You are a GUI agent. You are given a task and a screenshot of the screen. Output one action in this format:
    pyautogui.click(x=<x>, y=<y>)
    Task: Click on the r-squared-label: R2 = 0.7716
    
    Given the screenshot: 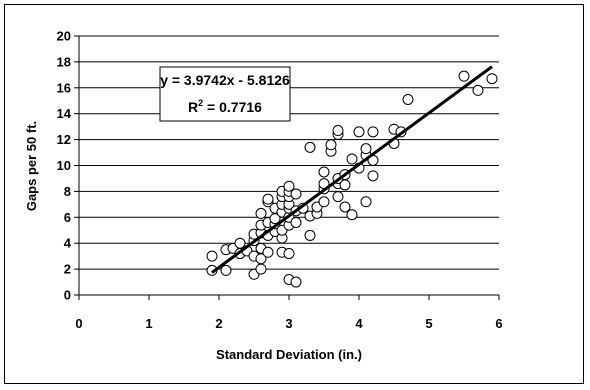 What is the action you would take?
    pyautogui.click(x=225, y=106)
    